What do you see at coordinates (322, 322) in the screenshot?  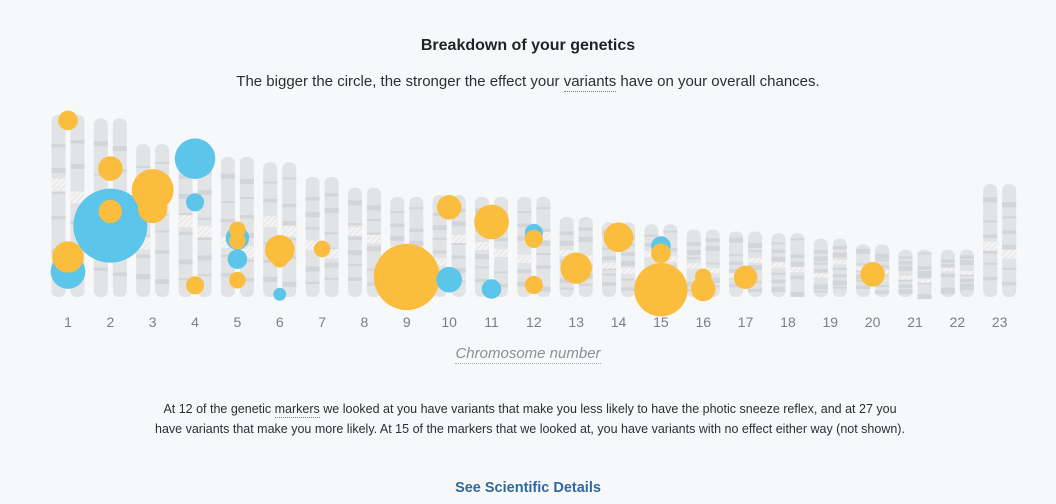 I see `x-tick-label: 7` at bounding box center [322, 322].